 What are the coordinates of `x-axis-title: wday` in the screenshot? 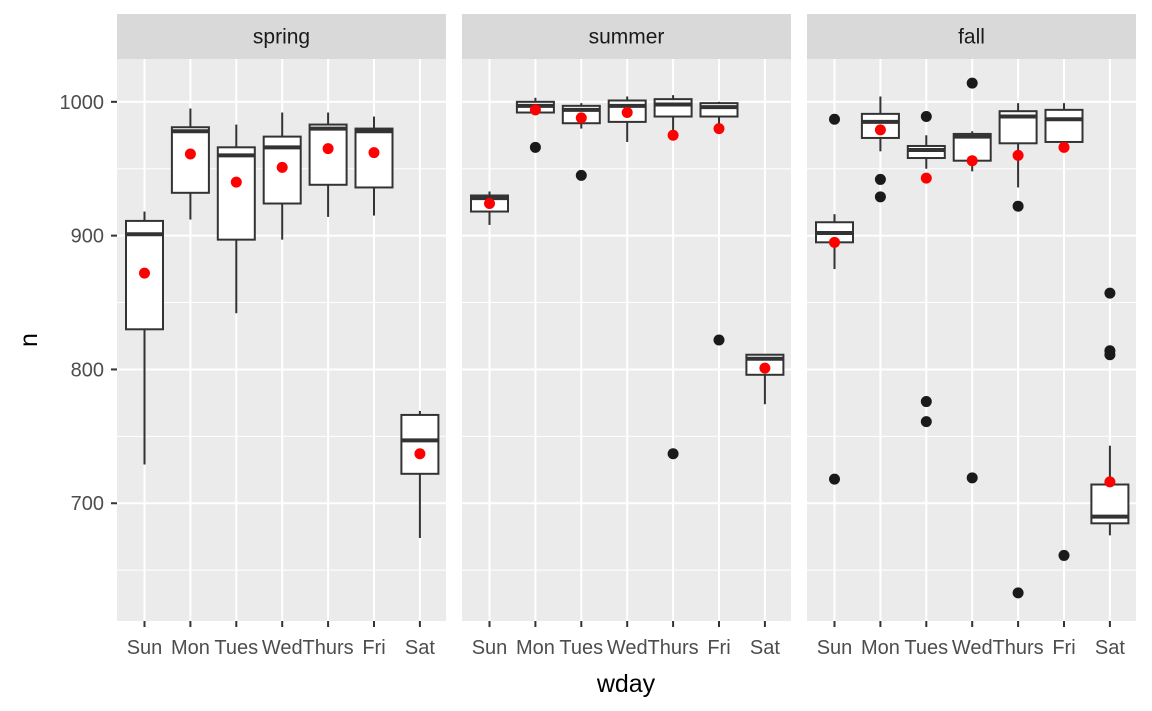 It's located at (626, 684).